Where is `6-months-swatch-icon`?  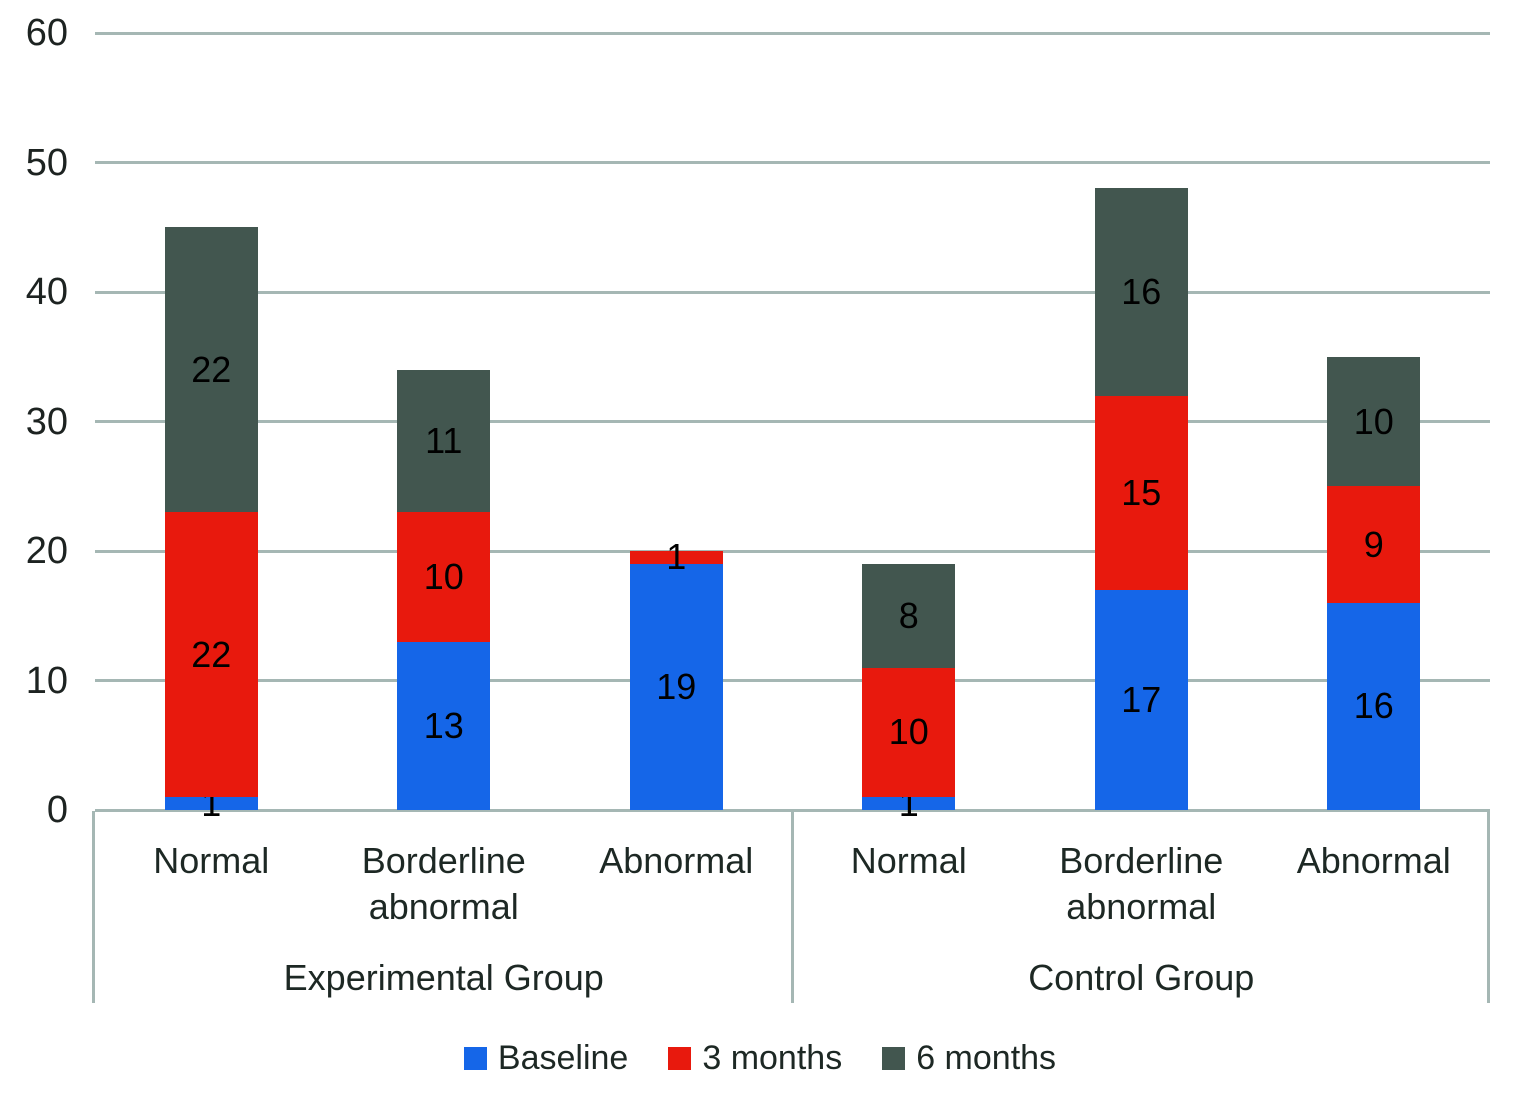
6-months-swatch-icon is located at coordinates (894, 1058).